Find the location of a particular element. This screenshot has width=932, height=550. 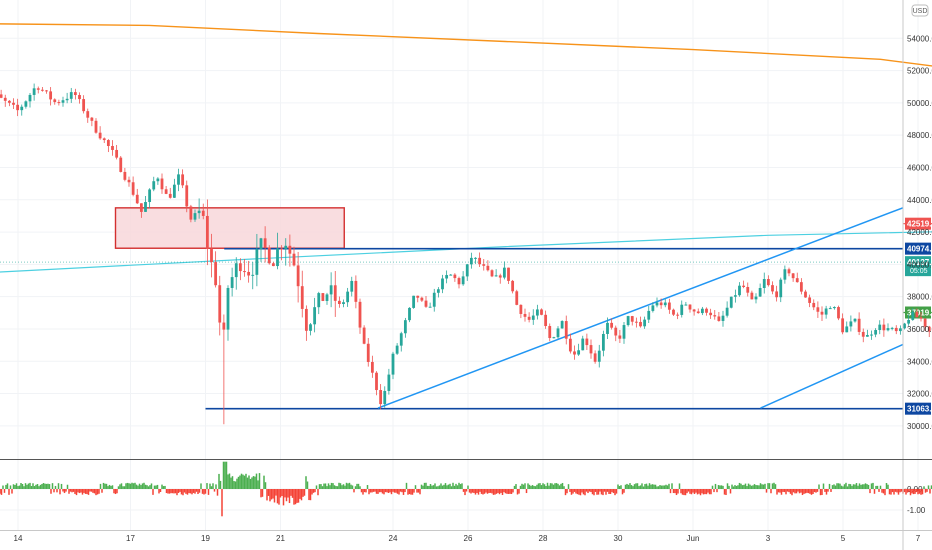

price-tick-label: 50000.00 is located at coordinates (919, 103).